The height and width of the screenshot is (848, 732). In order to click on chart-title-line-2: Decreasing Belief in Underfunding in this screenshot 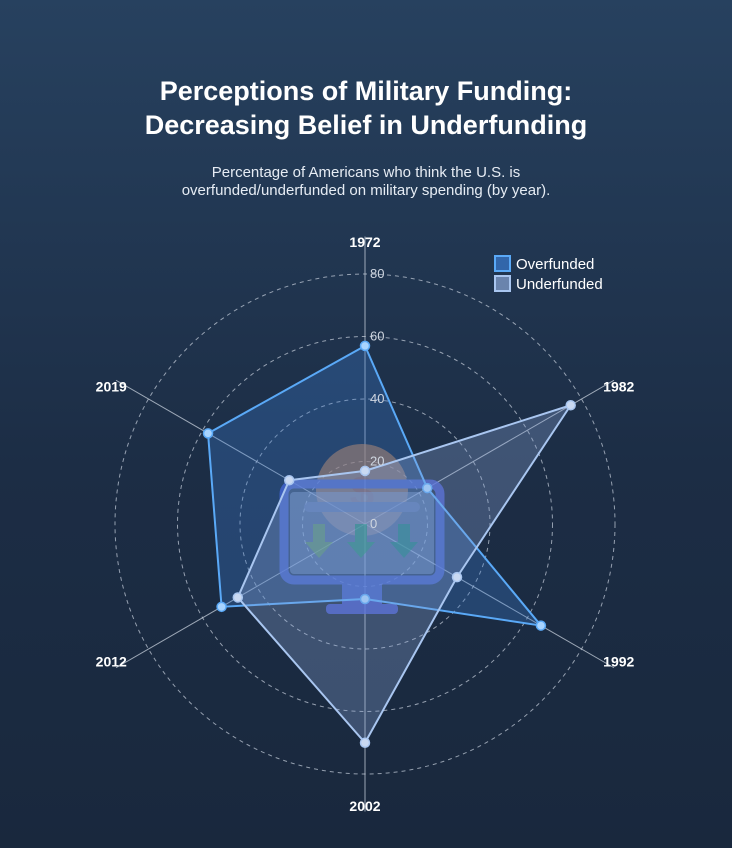, I will do `click(366, 125)`.